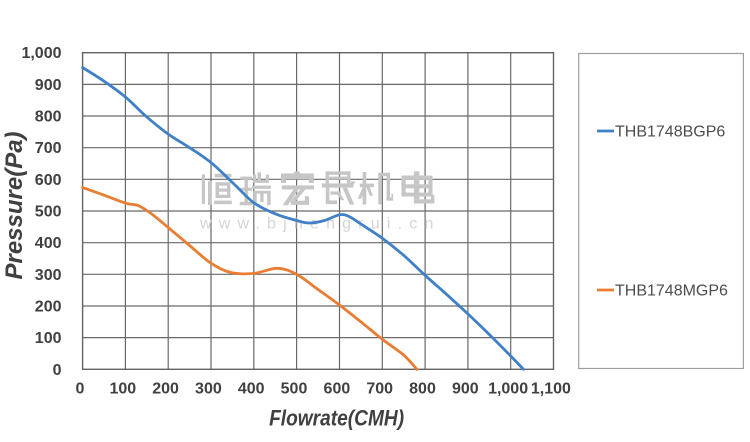  I want to click on svg-text: THB1748BGP6, so click(670, 132).